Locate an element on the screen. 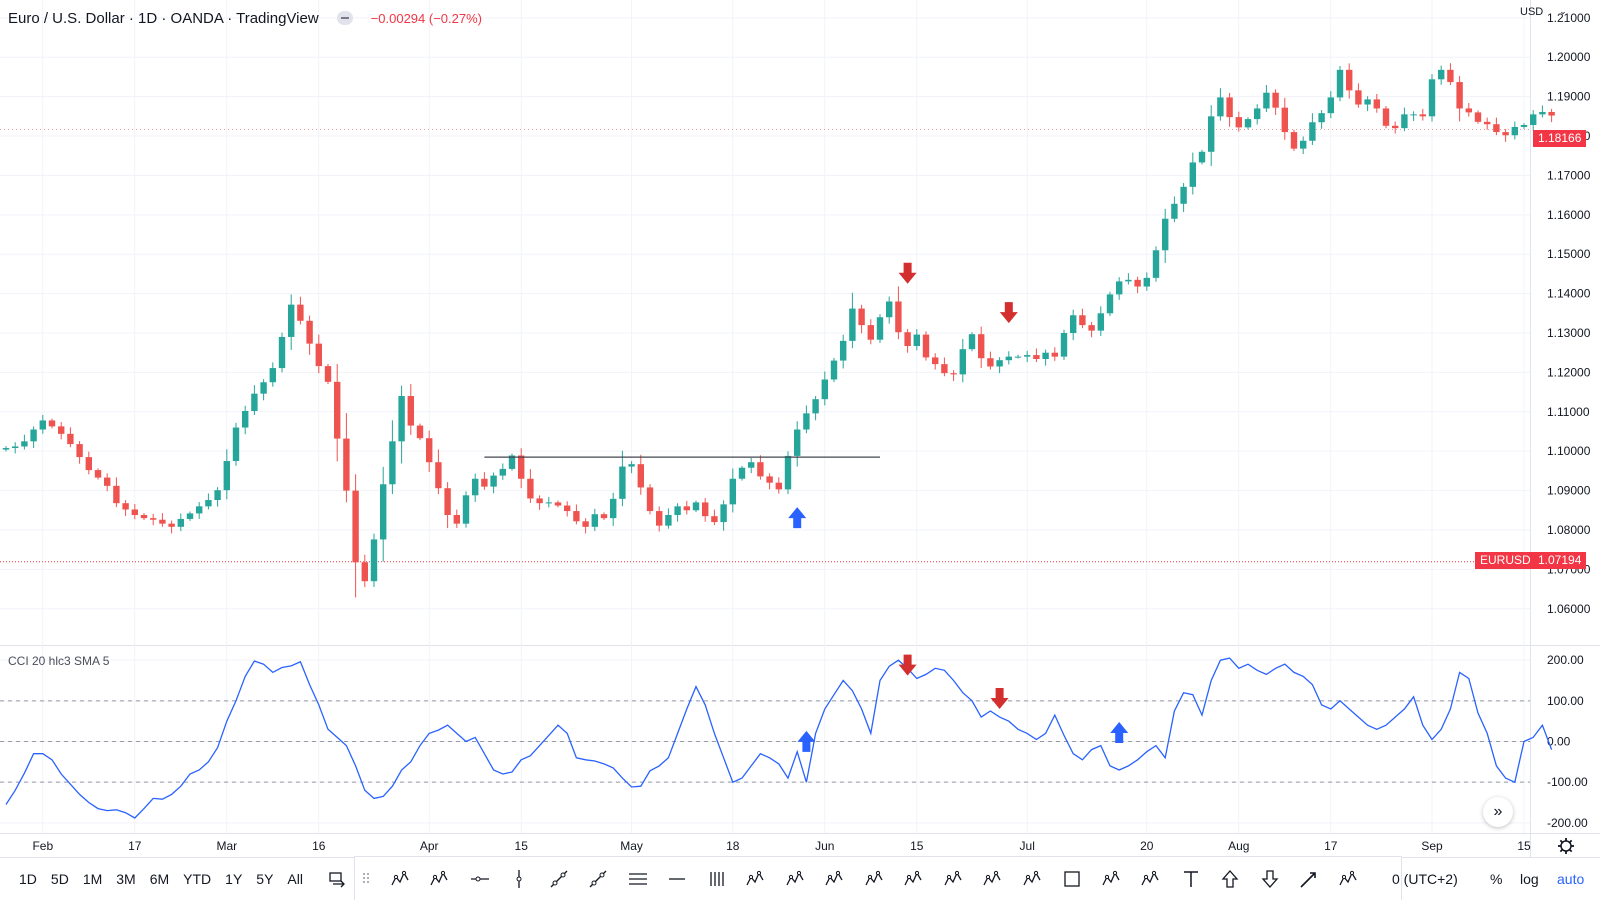 The height and width of the screenshot is (900, 1600). horizontal-lines-icon is located at coordinates (638, 879).